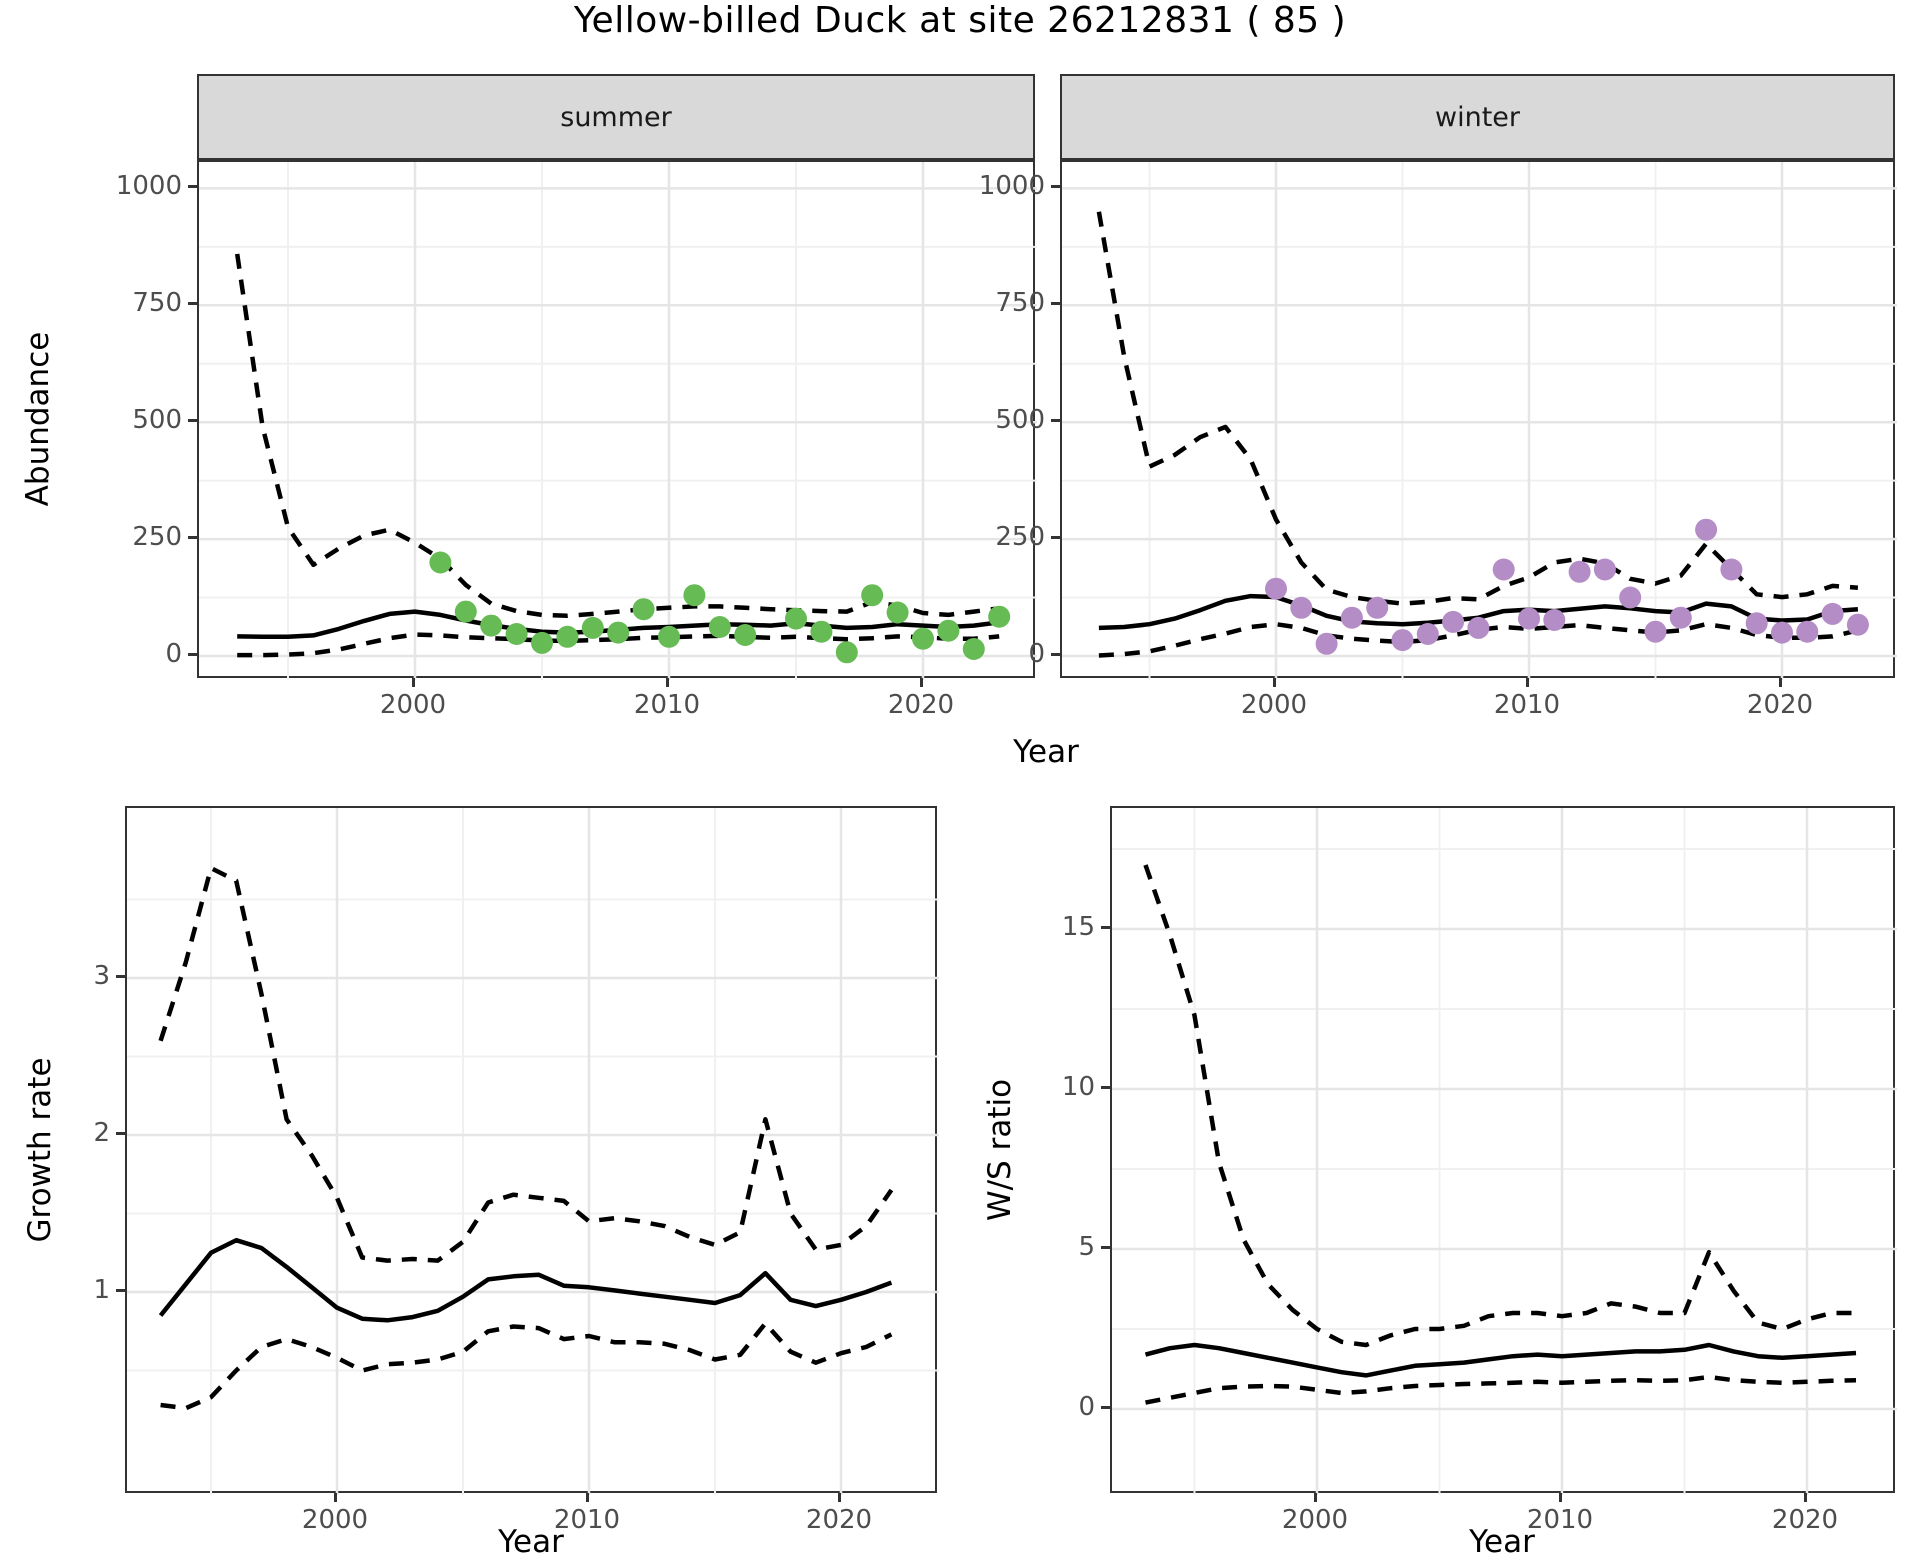  Describe the element at coordinates (617, 436) in the screenshot. I see `summer-upper95-line` at that location.